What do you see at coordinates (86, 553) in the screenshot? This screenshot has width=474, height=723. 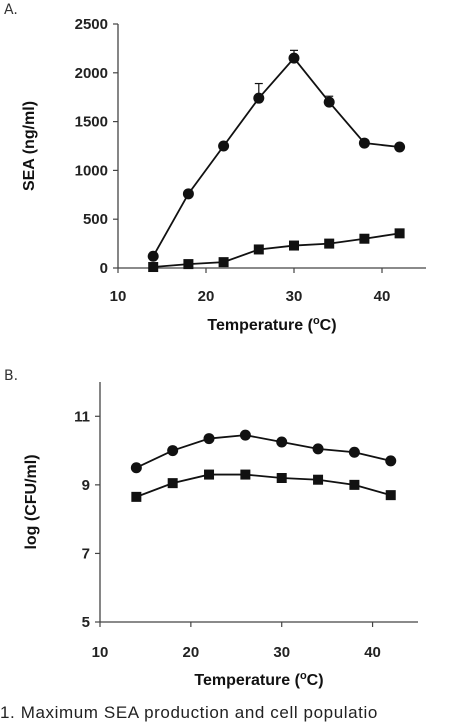 I see `y-tick-label: 7` at bounding box center [86, 553].